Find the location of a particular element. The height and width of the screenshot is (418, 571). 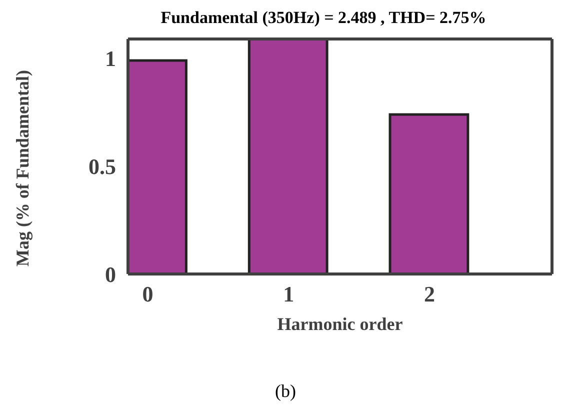

y-tick-label: 0 is located at coordinates (110, 274).